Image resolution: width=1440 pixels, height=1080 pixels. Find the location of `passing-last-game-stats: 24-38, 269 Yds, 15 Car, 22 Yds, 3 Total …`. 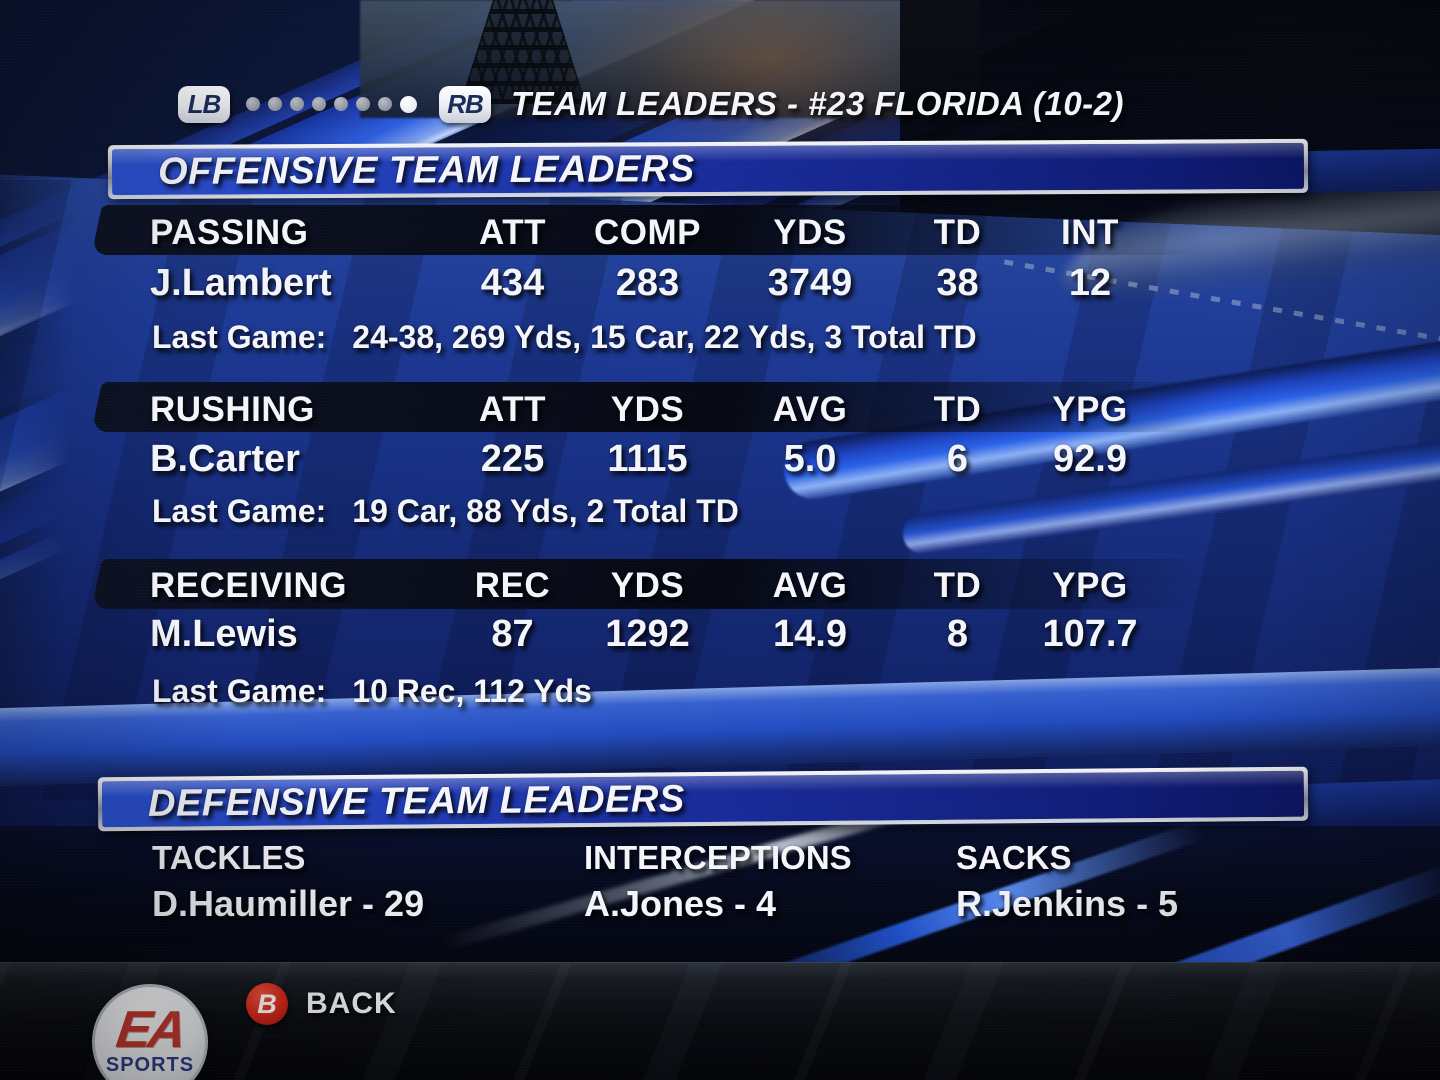

passing-last-game-stats: 24-38, 269 Yds, 15 Car, 22 Yds, 3 Total … is located at coordinates (664, 336).